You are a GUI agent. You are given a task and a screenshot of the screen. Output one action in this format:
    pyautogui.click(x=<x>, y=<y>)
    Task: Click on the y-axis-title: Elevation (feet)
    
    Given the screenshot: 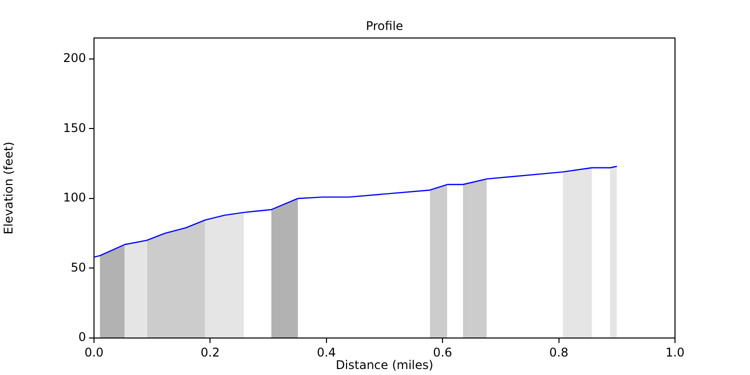 What is the action you would take?
    pyautogui.click(x=8, y=188)
    